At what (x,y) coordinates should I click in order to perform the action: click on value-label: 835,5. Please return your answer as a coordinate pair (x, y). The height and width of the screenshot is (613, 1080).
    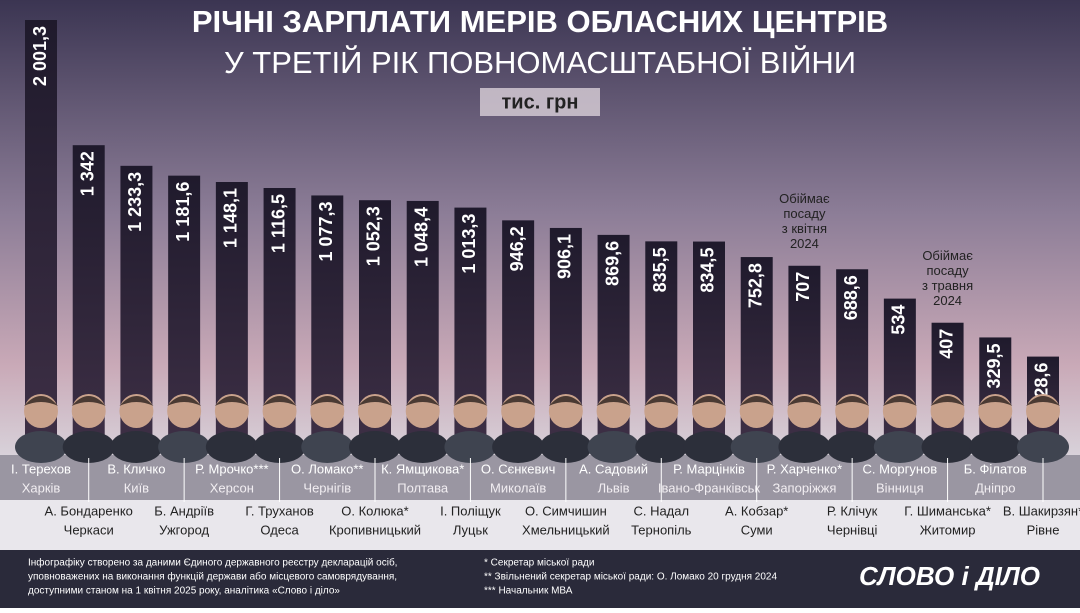
    Looking at the image, I should click on (660, 269).